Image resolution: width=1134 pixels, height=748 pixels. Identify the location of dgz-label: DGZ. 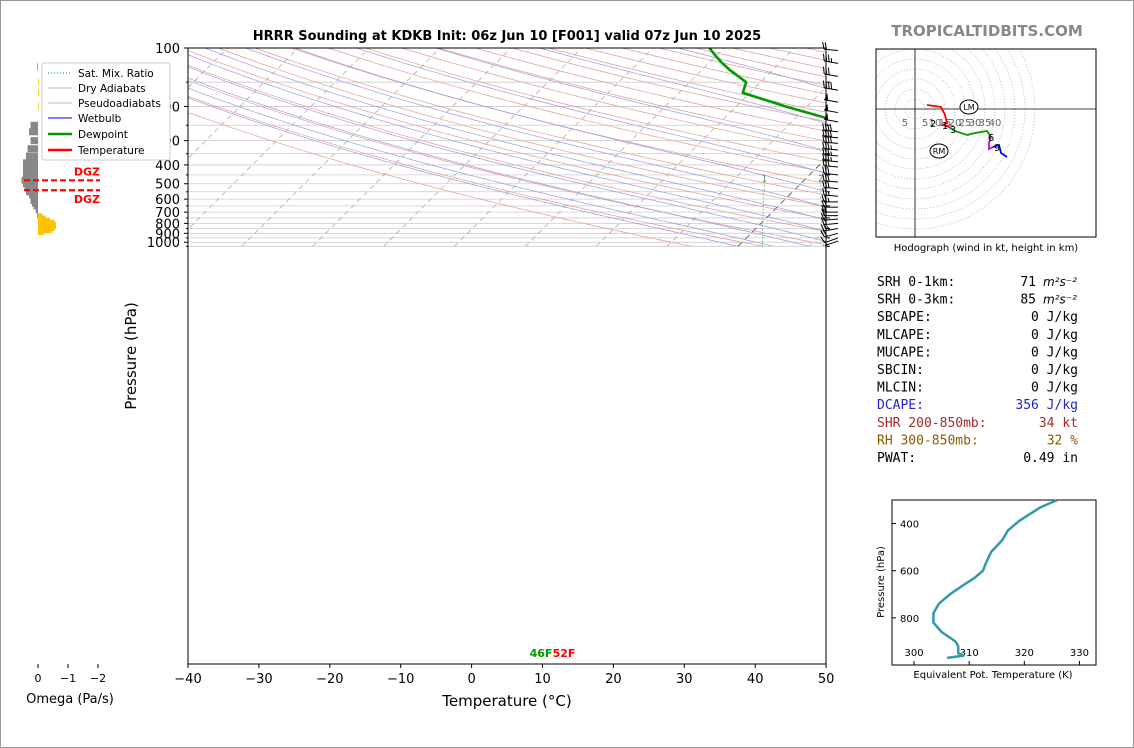
(87, 199).